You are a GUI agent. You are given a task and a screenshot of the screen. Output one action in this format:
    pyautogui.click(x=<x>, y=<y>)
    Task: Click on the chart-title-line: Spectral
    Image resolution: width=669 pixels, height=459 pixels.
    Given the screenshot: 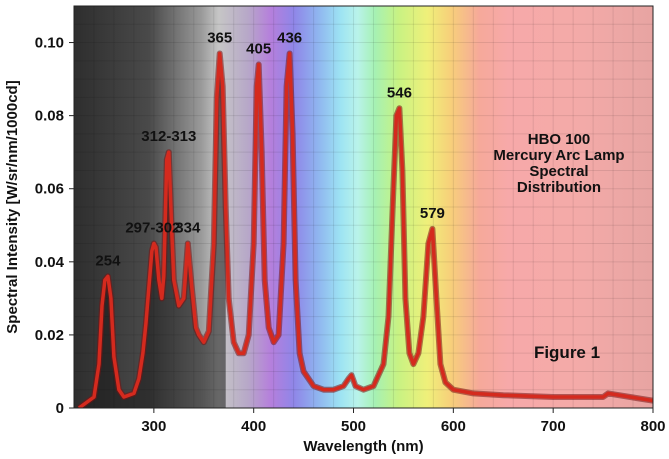 What is the action you would take?
    pyautogui.click(x=558, y=171)
    